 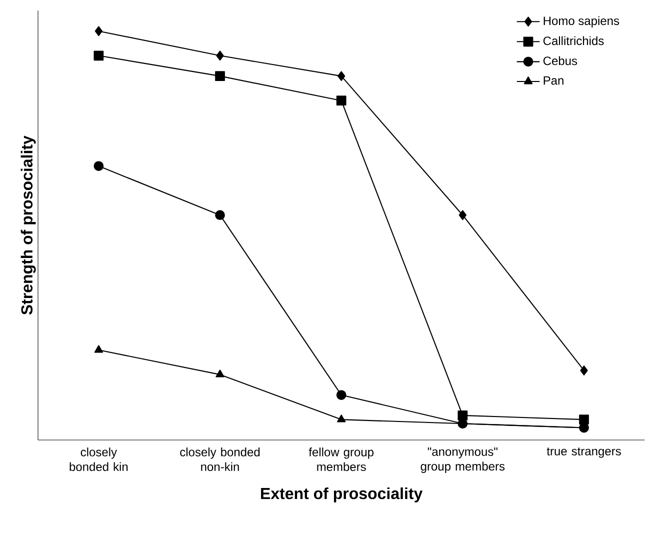 I want to click on x-tick-label: closely bonded non-kin, so click(x=220, y=460).